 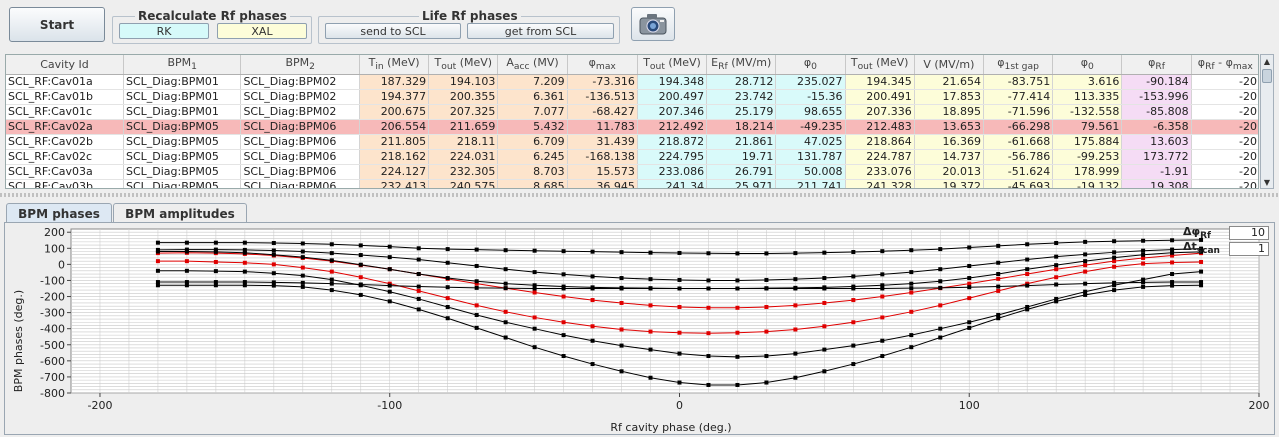 I want to click on table-cell: 232.305, so click(x=463, y=172).